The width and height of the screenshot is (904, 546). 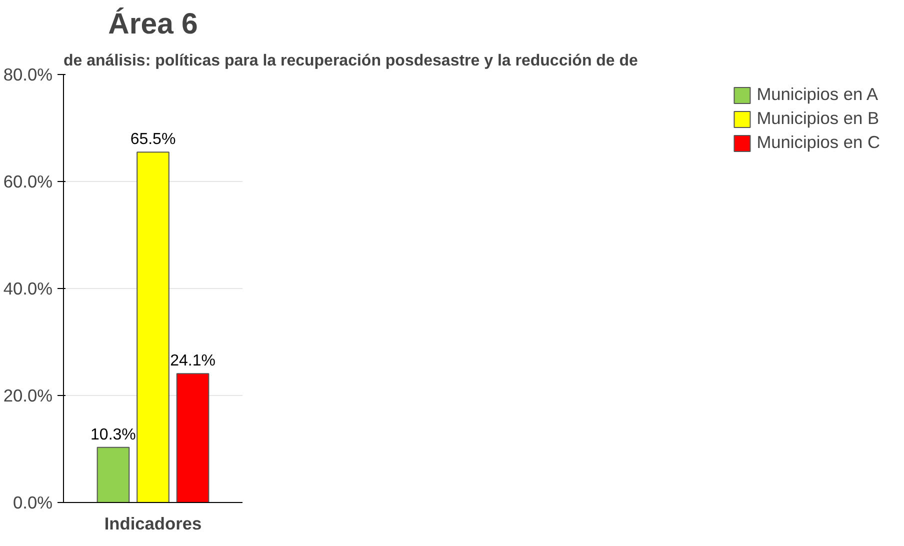 I want to click on y-tick-label: 20.0%, so click(x=28, y=396).